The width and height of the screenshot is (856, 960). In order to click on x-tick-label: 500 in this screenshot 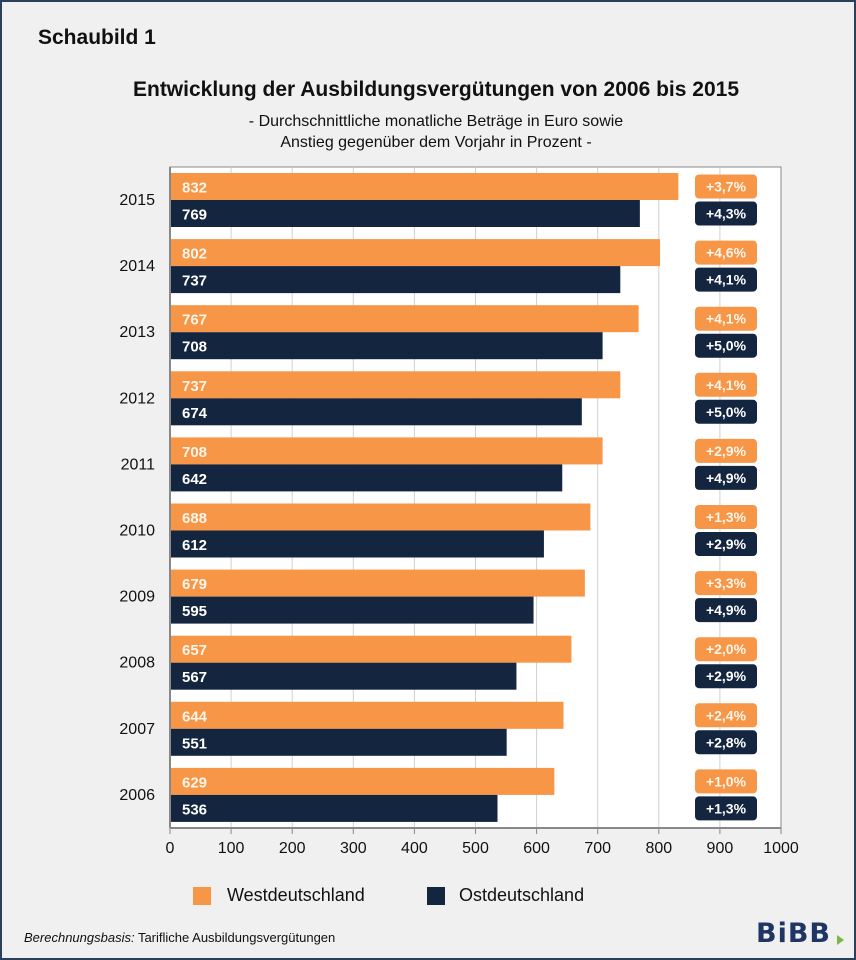, I will do `click(475, 848)`.